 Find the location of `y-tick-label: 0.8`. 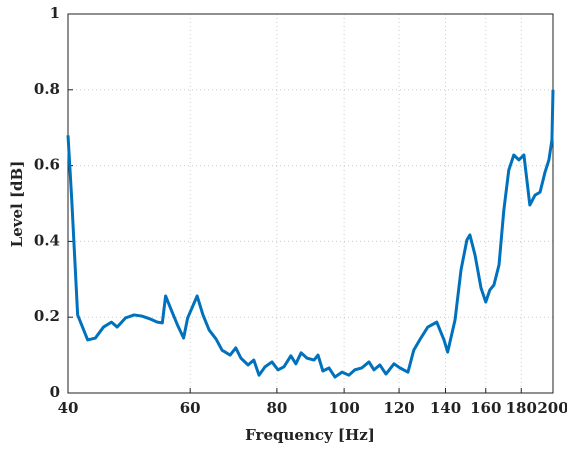

y-tick-label: 0.8 is located at coordinates (47, 89).